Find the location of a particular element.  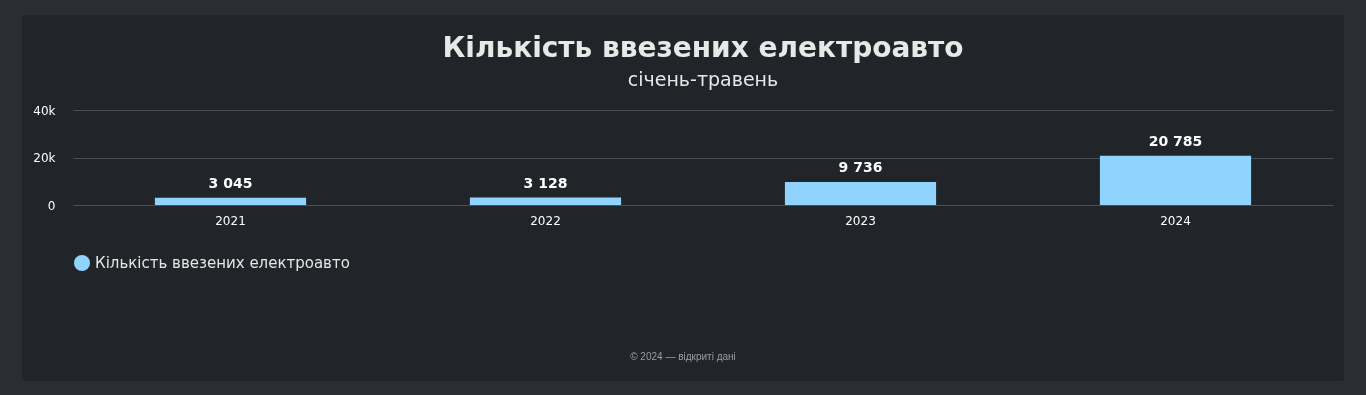

y-tick-label: 20k is located at coordinates (44, 158).